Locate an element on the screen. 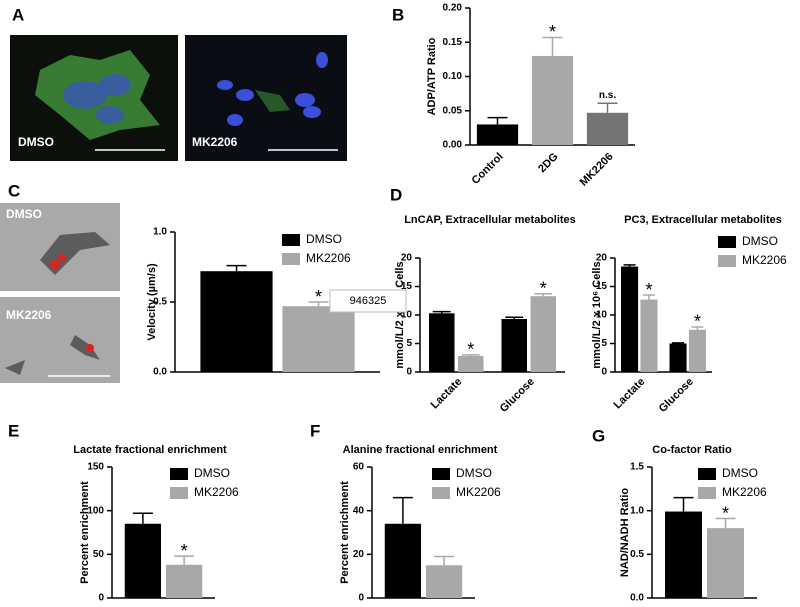 The image size is (800, 607). y-tick-label: 60 is located at coordinates (359, 467).